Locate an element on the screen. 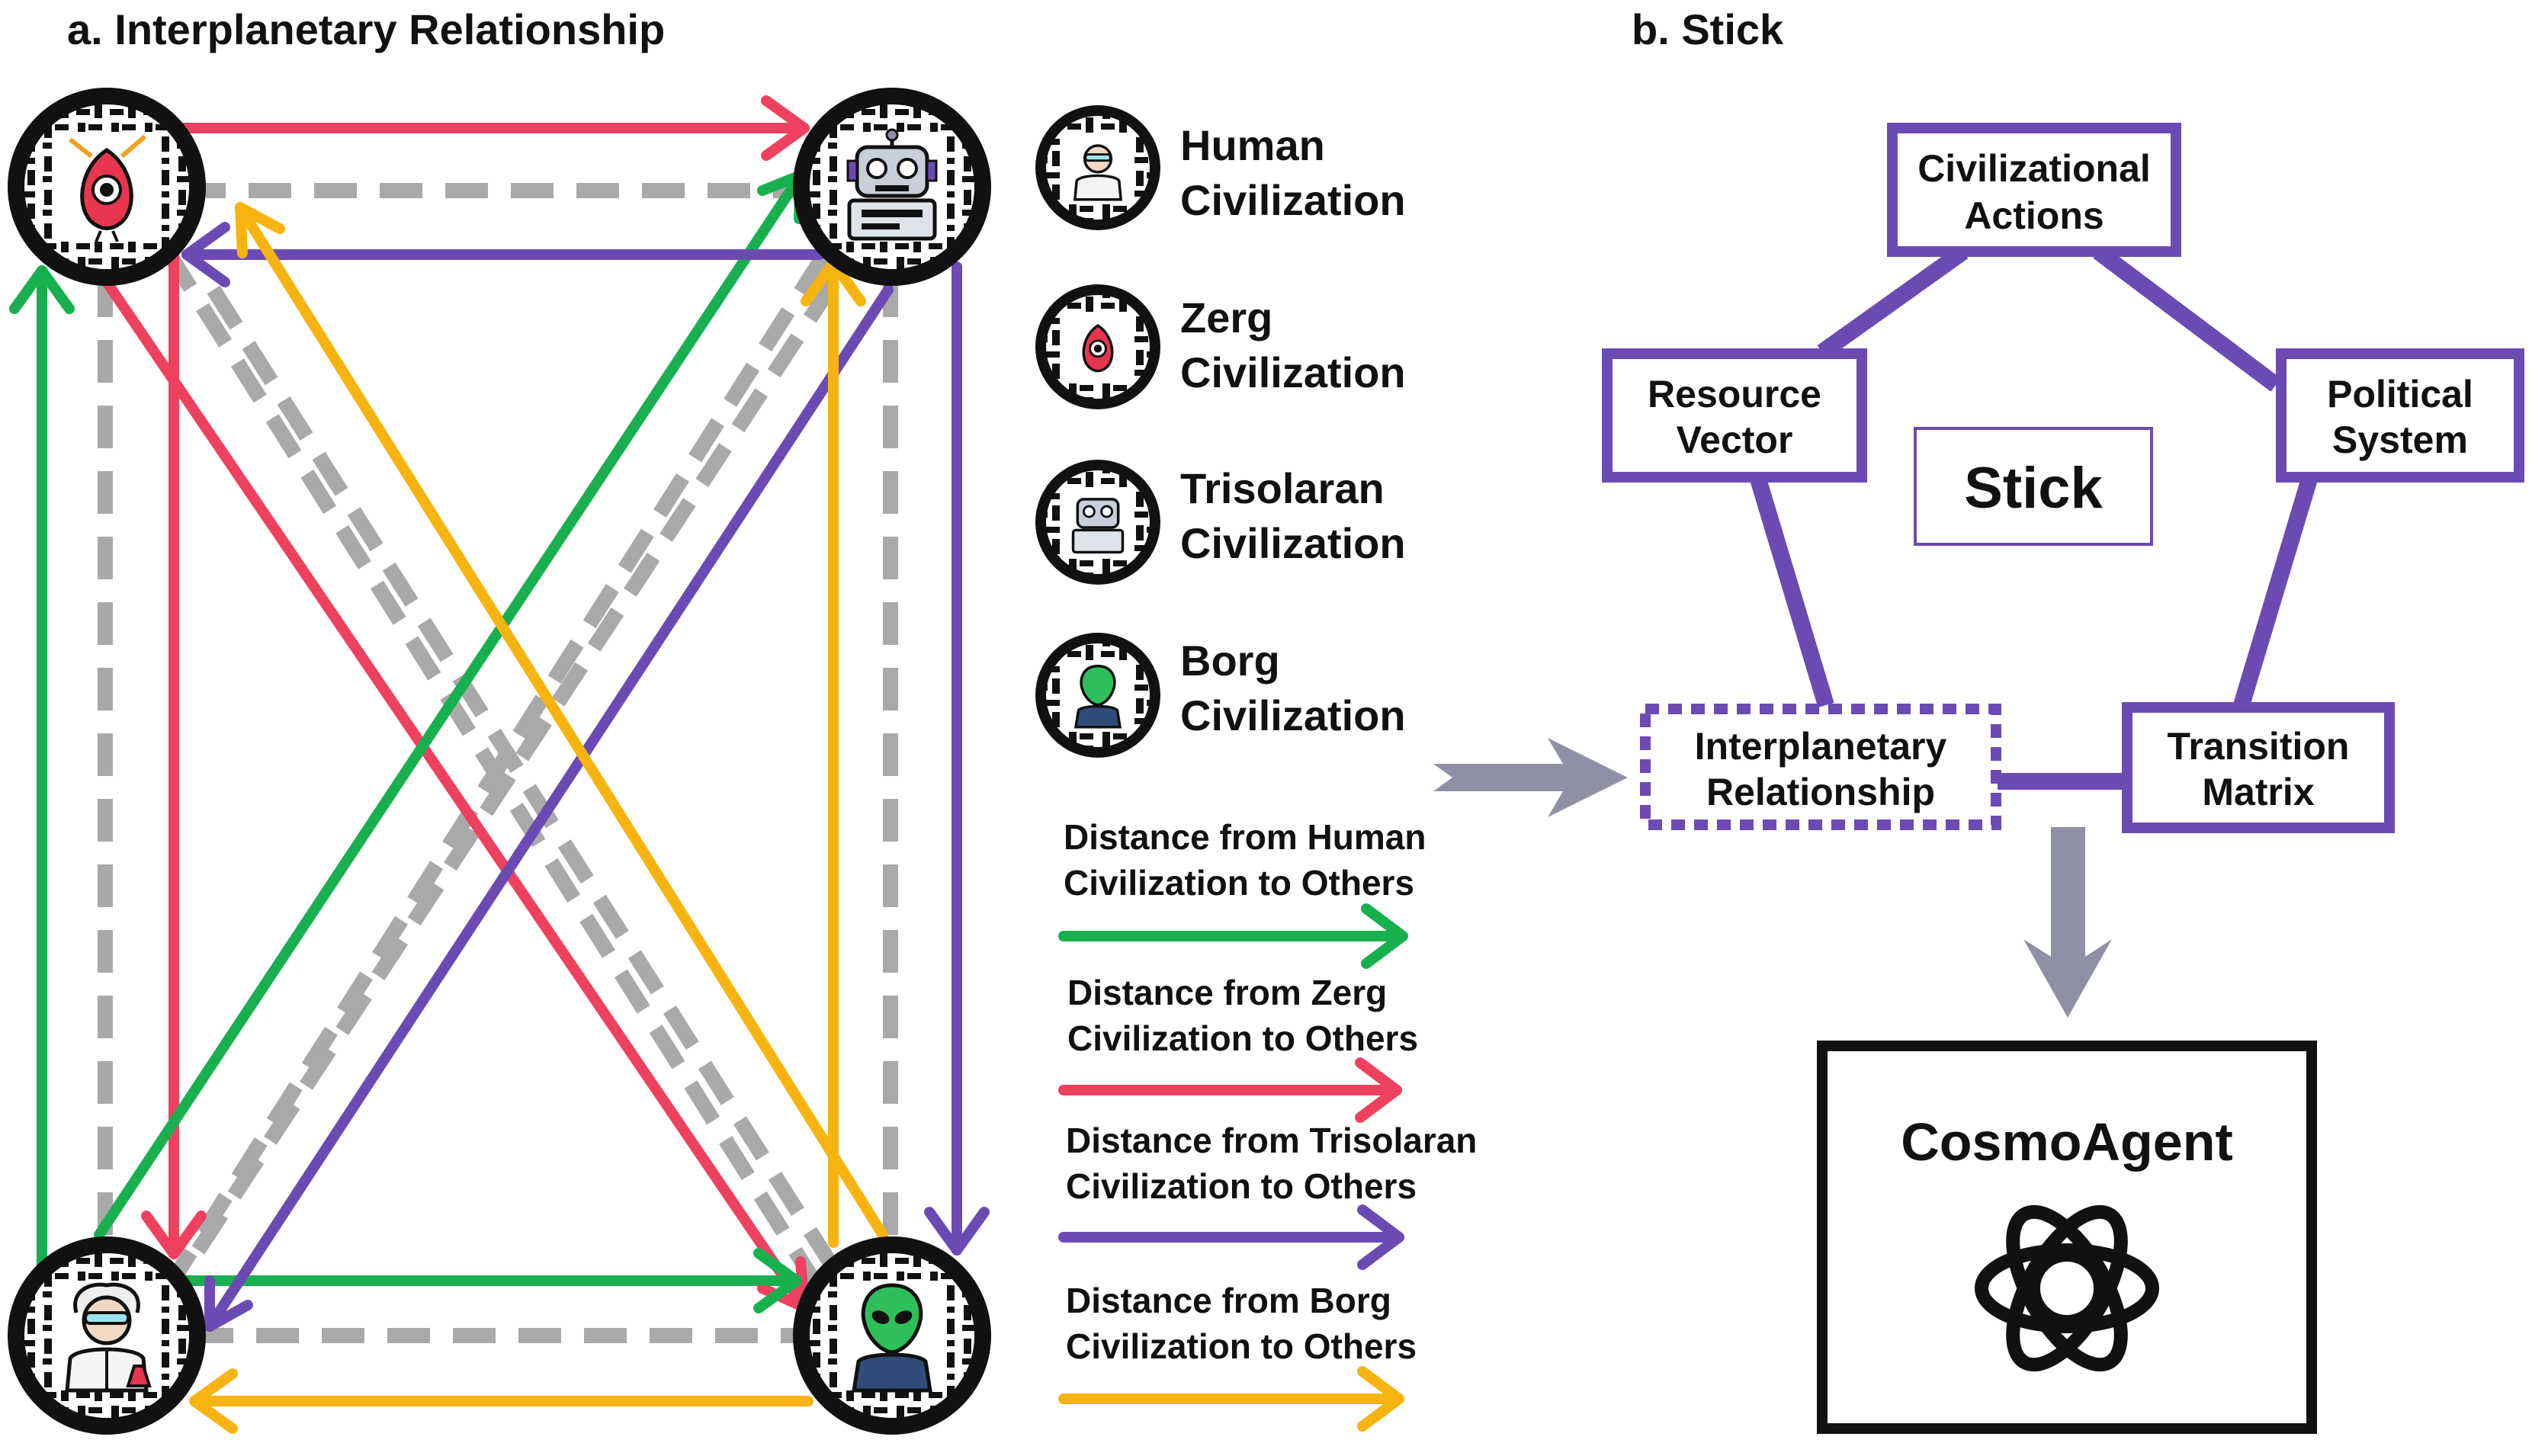  node-human is located at coordinates (107, 1335).